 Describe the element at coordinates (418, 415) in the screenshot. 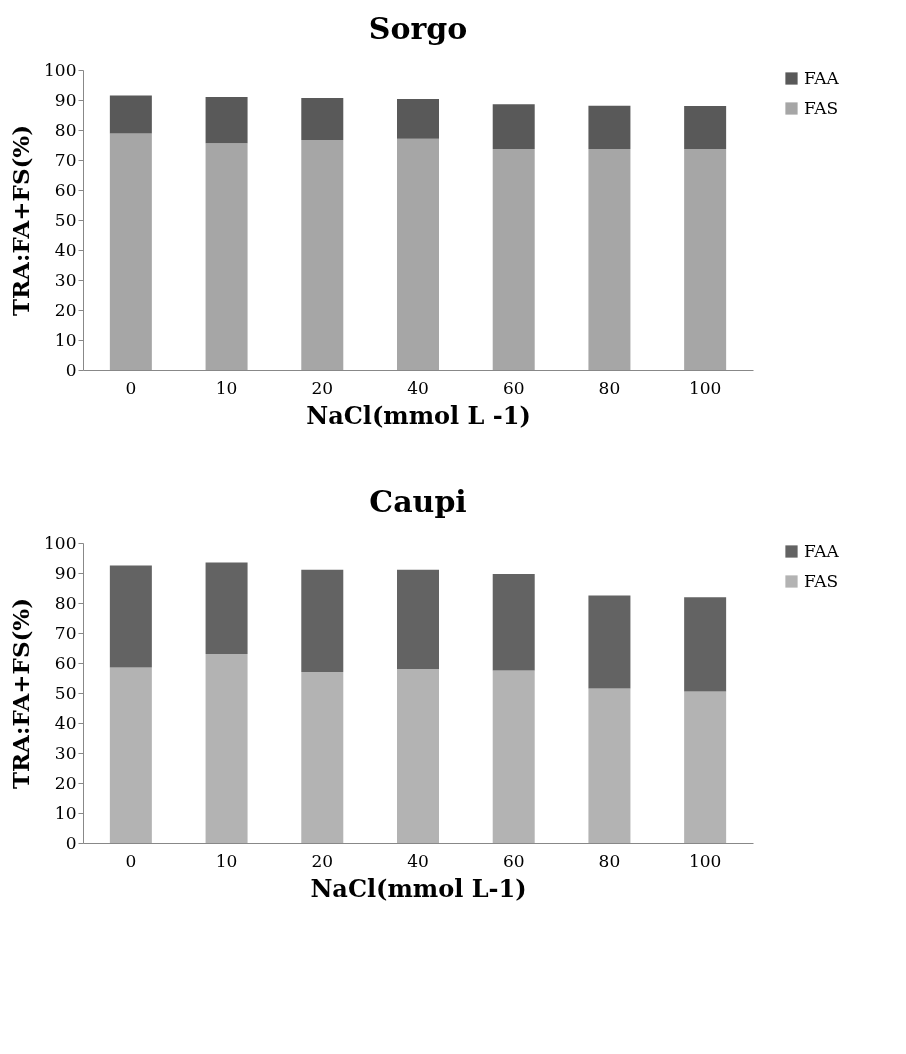

I see `x-axis-title: NaCl(mmol L -1)` at that location.